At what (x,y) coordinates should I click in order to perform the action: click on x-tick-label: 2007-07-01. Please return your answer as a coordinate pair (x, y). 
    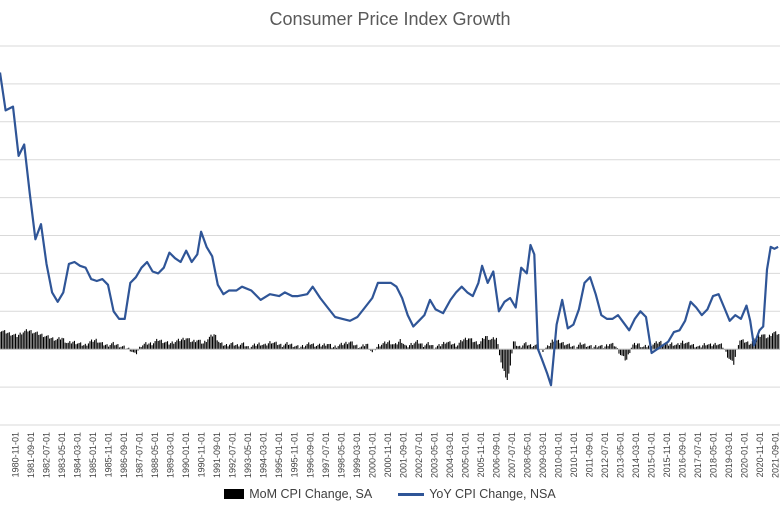
    Looking at the image, I should click on (512, 455).